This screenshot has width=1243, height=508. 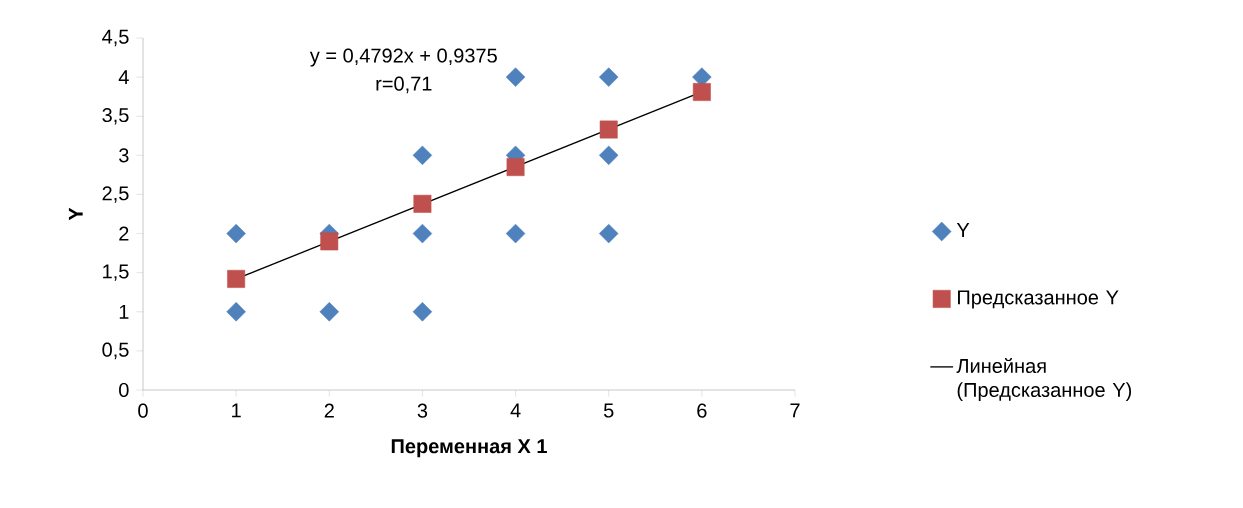 What do you see at coordinates (236, 410) in the screenshot?
I see `x-tick-label: 1` at bounding box center [236, 410].